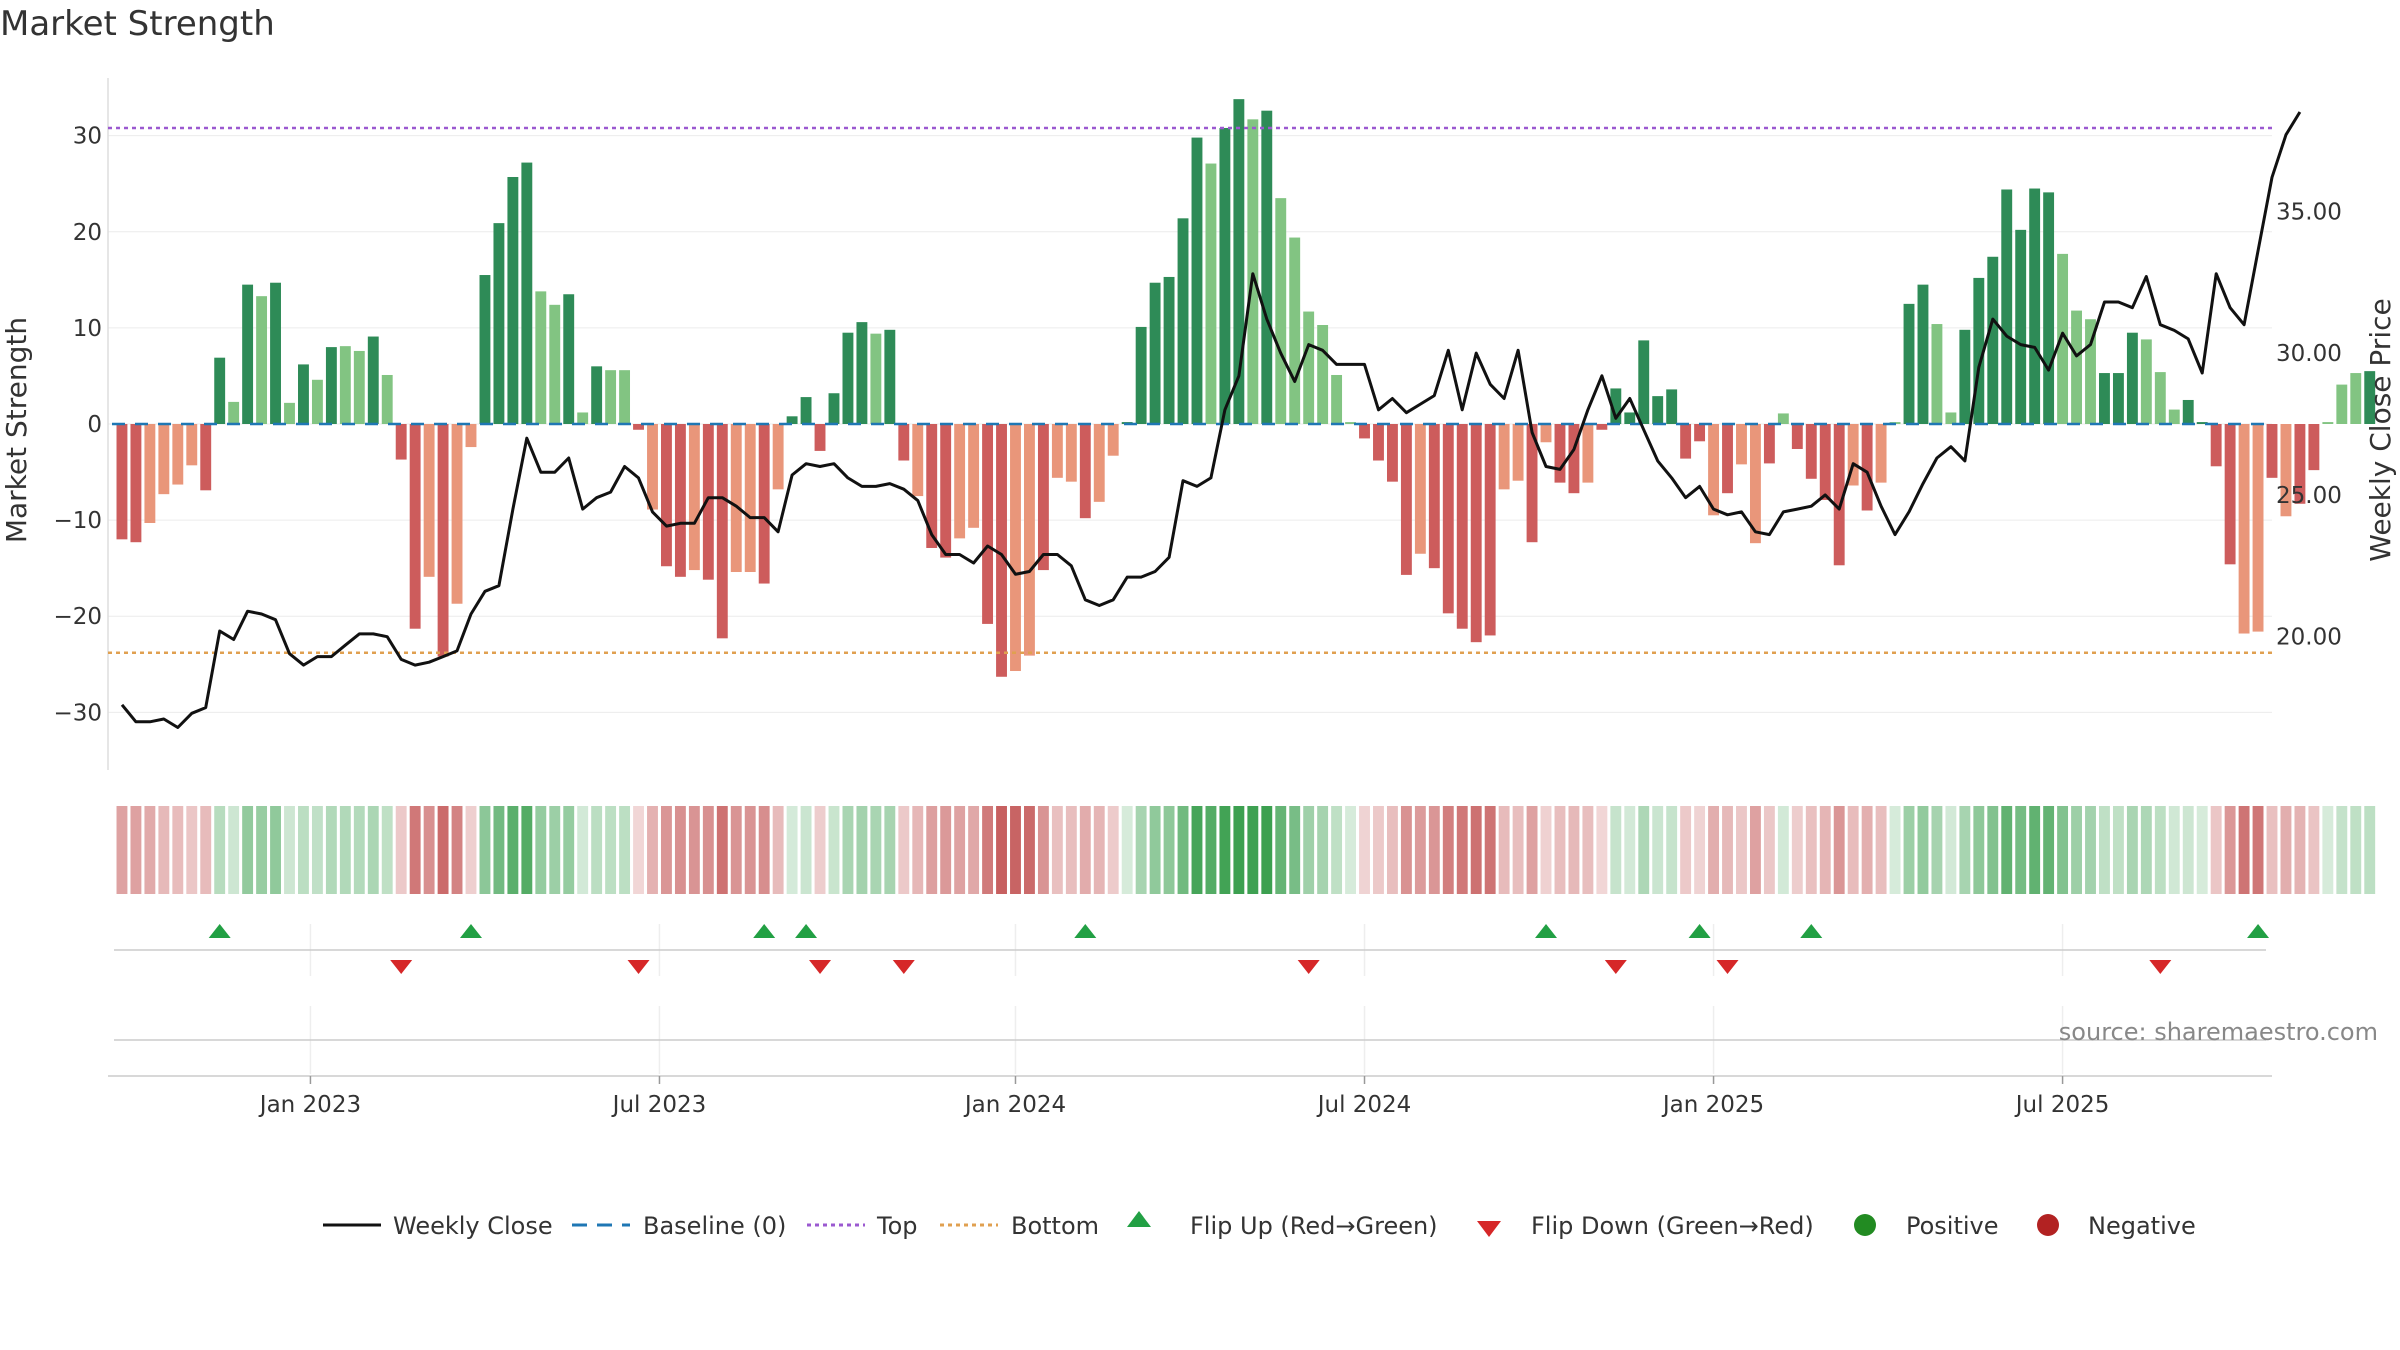  What do you see at coordinates (77, 617) in the screenshot?
I see `y-tick-label: −20` at bounding box center [77, 617].